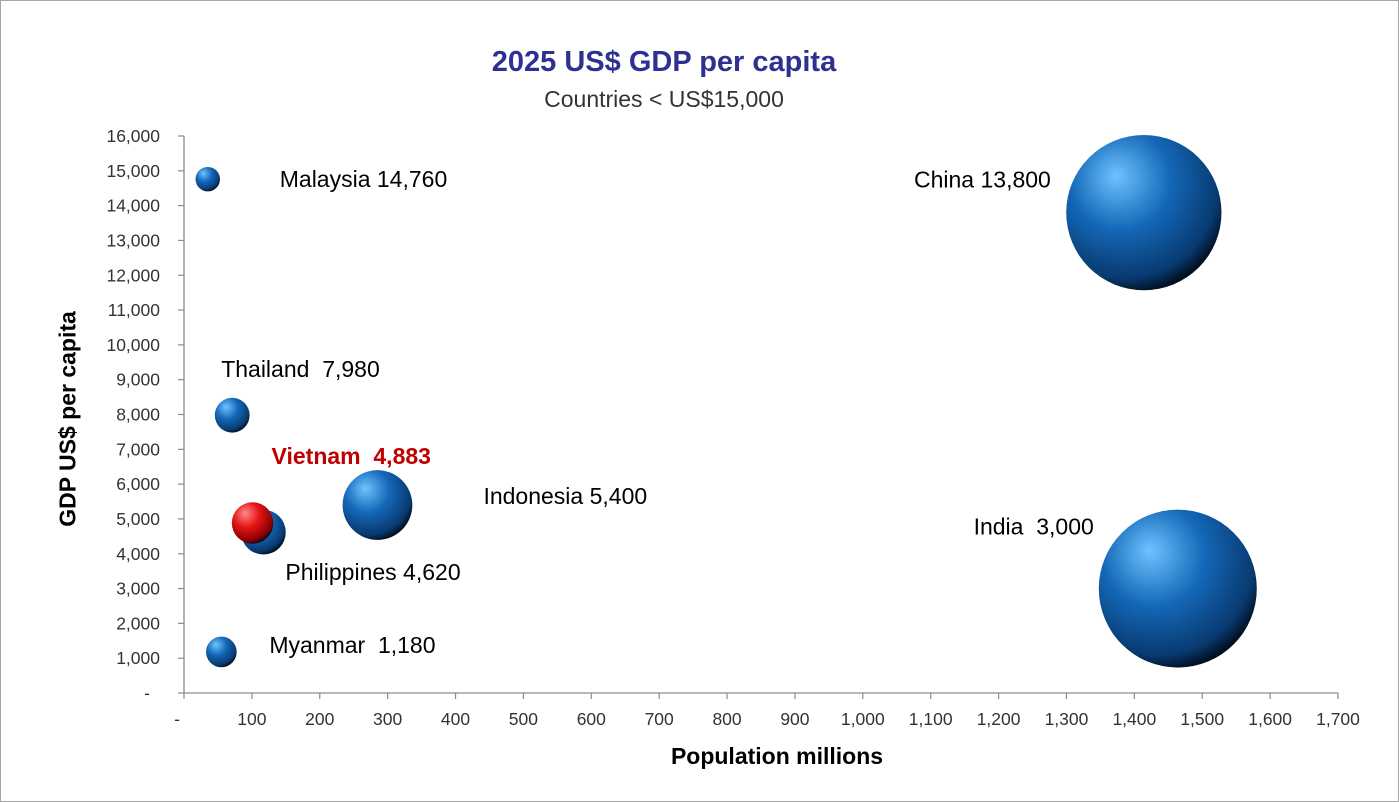  What do you see at coordinates (982, 180) in the screenshot?
I see `data-label-china: China 13,800` at bounding box center [982, 180].